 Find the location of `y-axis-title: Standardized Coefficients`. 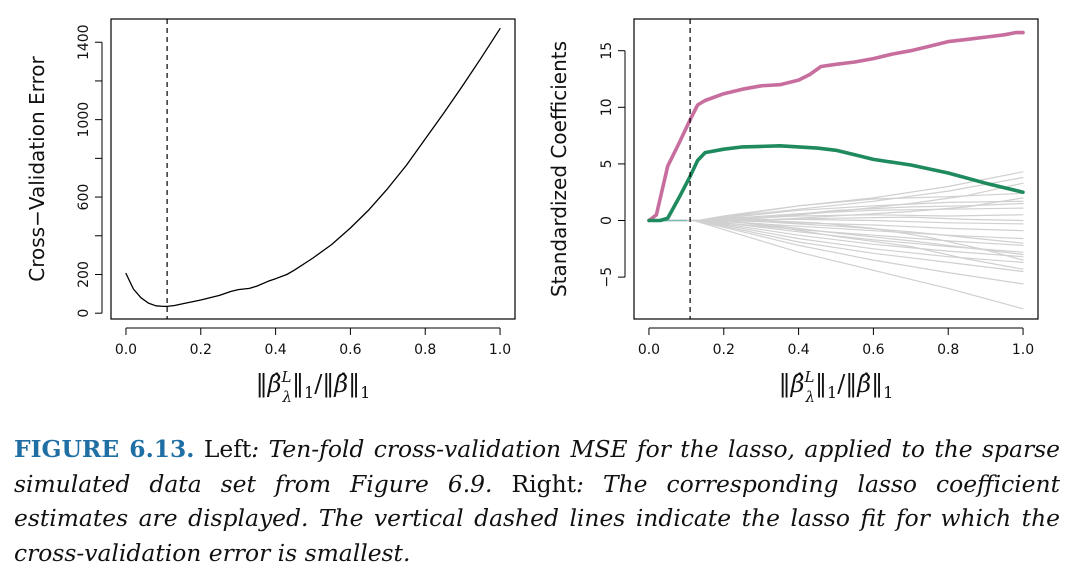

y-axis-title: Standardized Coefficients is located at coordinates (559, 169).